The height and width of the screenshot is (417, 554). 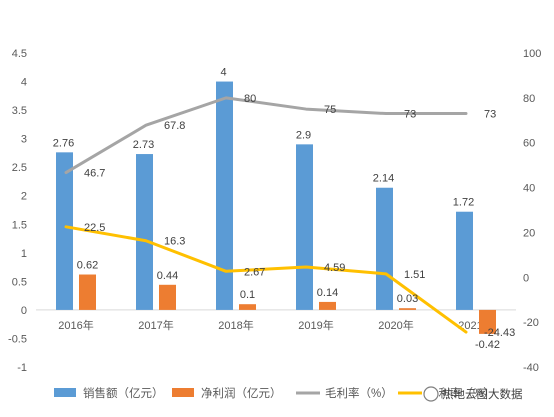 I want to click on y-left-tick-label: 2.5, so click(x=19, y=168).